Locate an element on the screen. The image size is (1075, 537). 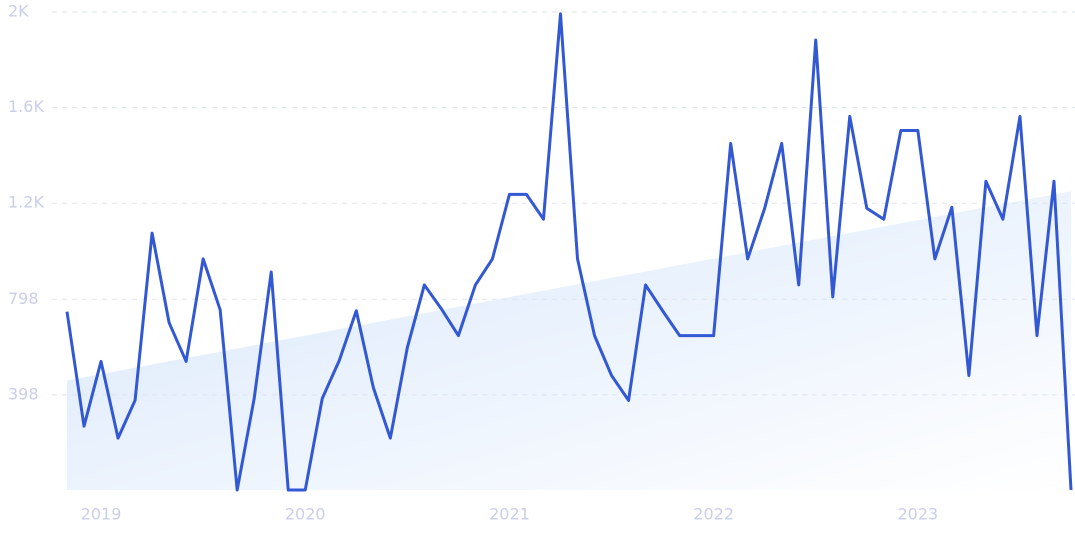
y-tick-label: 398 is located at coordinates (23, 393).